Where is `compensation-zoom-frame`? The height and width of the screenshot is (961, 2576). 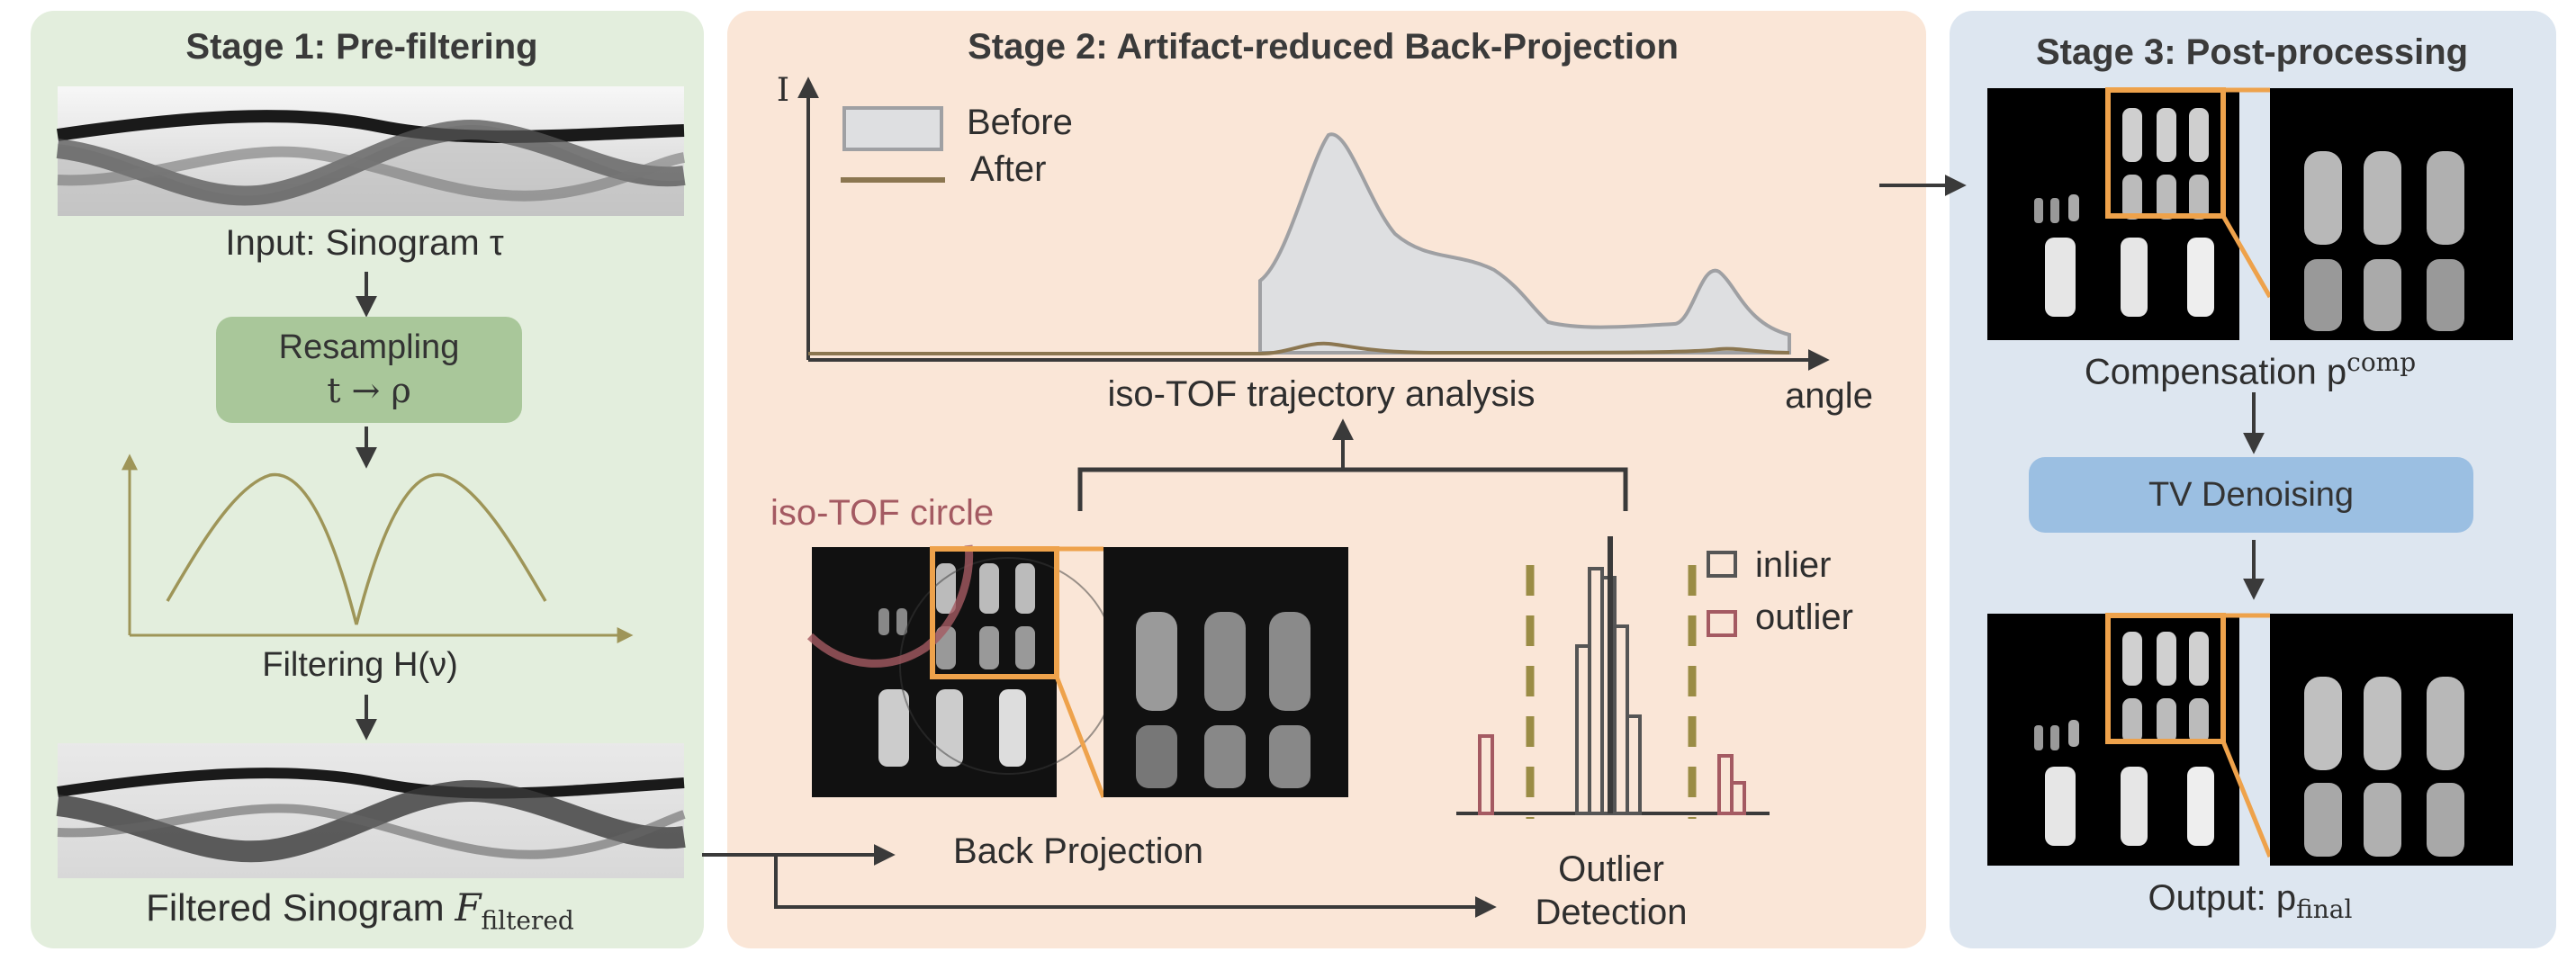
compensation-zoom-frame is located at coordinates (2165, 153).